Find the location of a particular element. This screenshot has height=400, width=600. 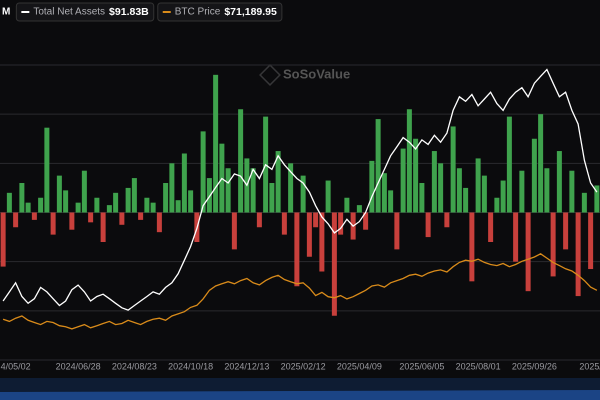

x-tick-label: 2024/10/18 is located at coordinates (190, 366).